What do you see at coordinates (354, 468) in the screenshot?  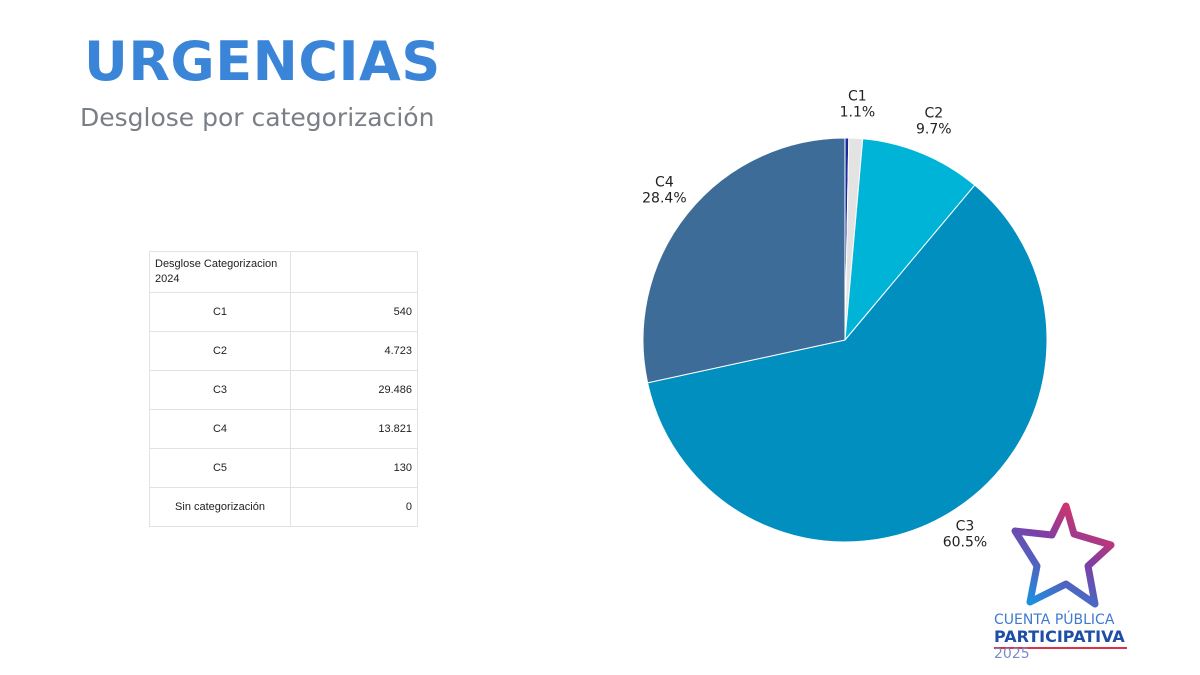 I see `table-cell-value: 130` at bounding box center [354, 468].